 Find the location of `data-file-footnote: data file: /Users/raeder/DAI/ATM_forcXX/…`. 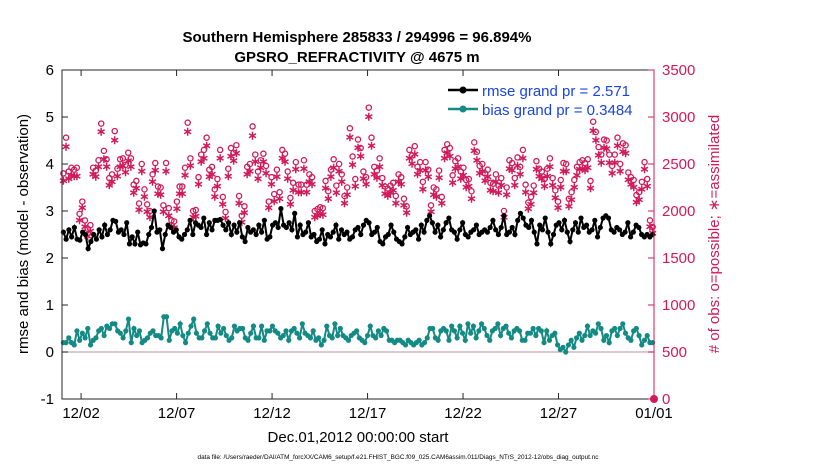

data-file-footnote: data file: /Users/raeder/DAI/ATM_forcXX/… is located at coordinates (399, 457).